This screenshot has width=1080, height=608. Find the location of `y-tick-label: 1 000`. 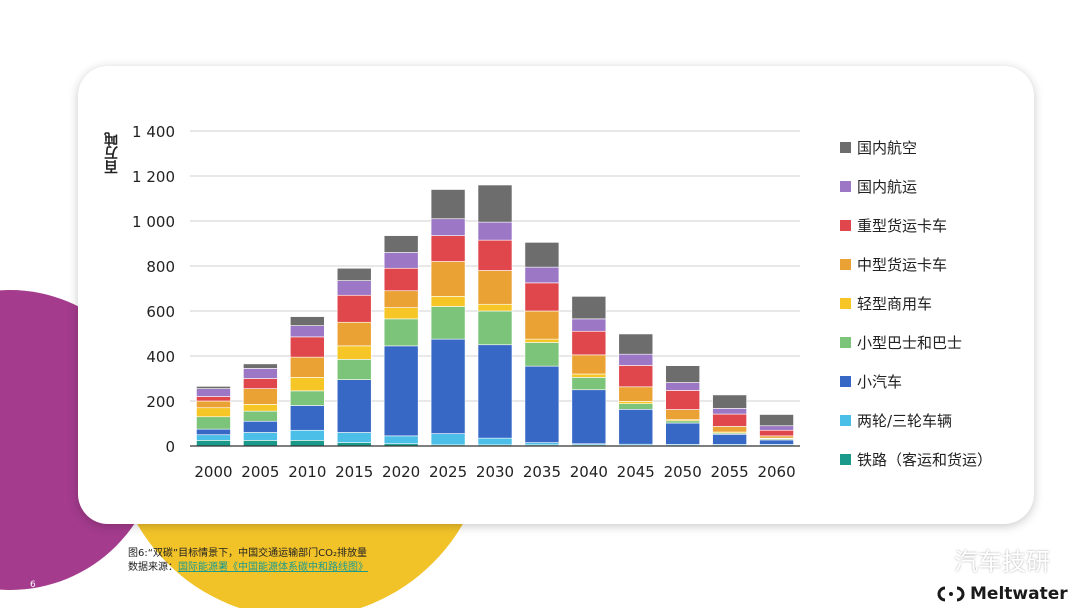

y-tick-label: 1 000 is located at coordinates (153, 222).